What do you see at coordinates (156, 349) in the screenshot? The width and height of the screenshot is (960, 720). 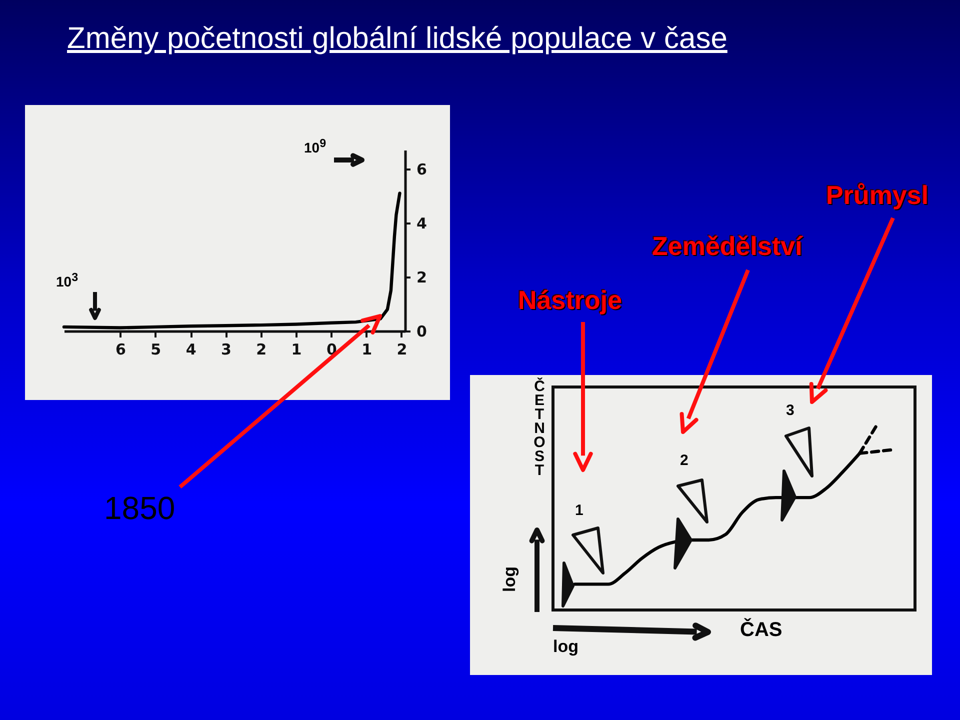 I see `x-tick-label: 5` at bounding box center [156, 349].